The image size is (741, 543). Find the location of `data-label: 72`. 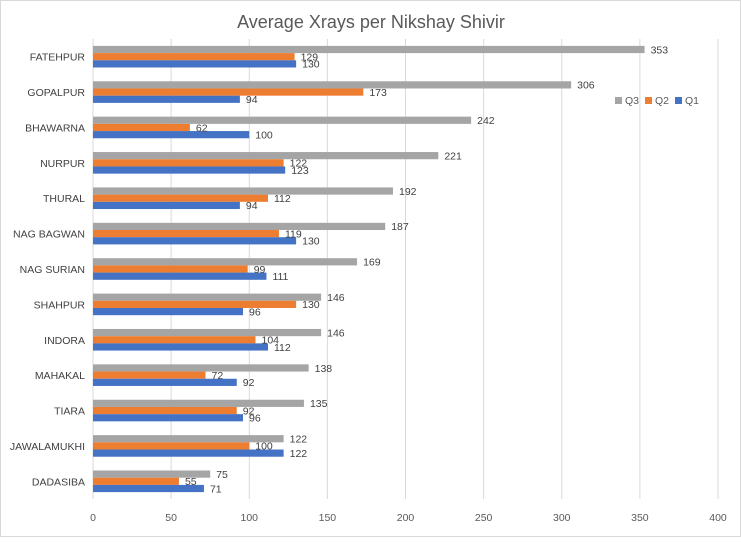

data-label: 72 is located at coordinates (218, 376).